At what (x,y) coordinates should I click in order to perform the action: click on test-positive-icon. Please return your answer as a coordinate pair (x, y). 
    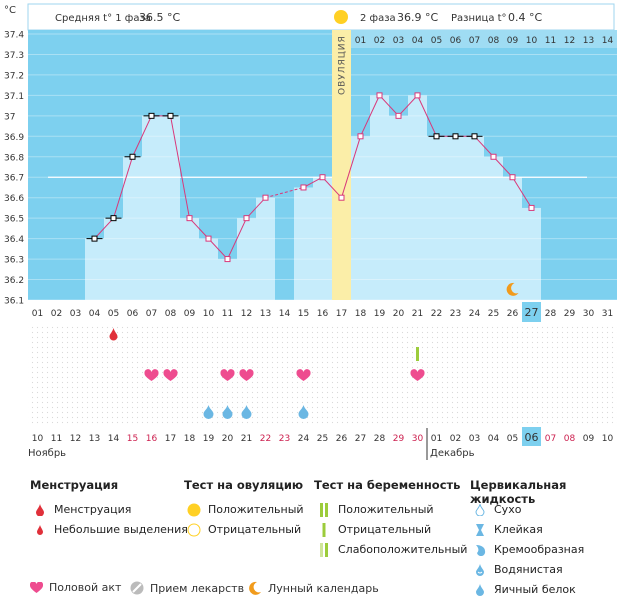
    Looking at the image, I should click on (324, 510).